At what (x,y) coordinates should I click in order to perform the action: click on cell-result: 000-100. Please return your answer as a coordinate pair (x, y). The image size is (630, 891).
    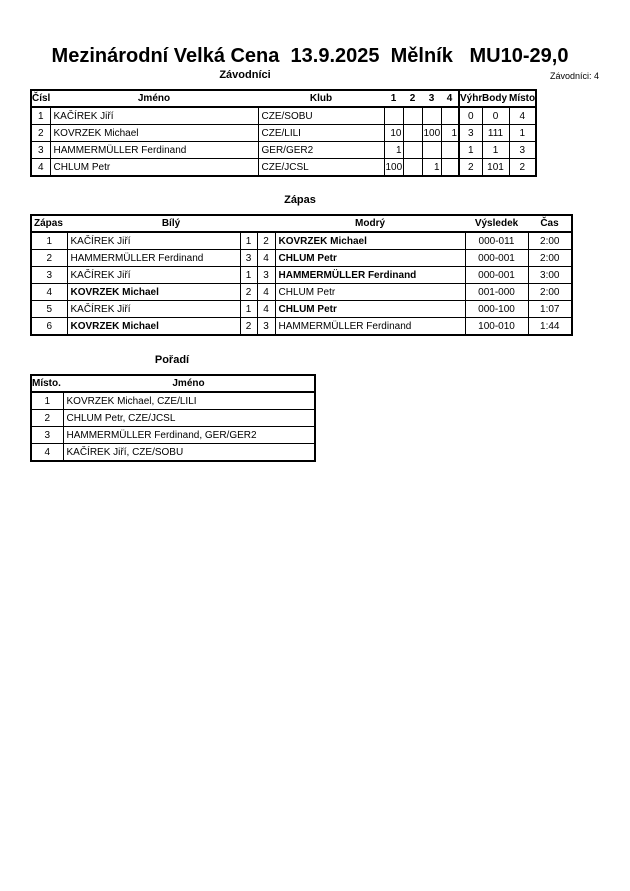
    Looking at the image, I should click on (496, 309).